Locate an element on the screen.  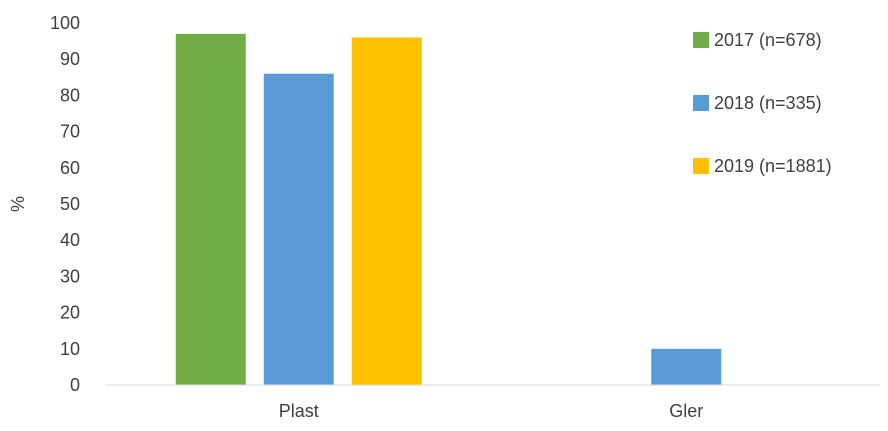
y-axis-title: % is located at coordinates (18, 204).